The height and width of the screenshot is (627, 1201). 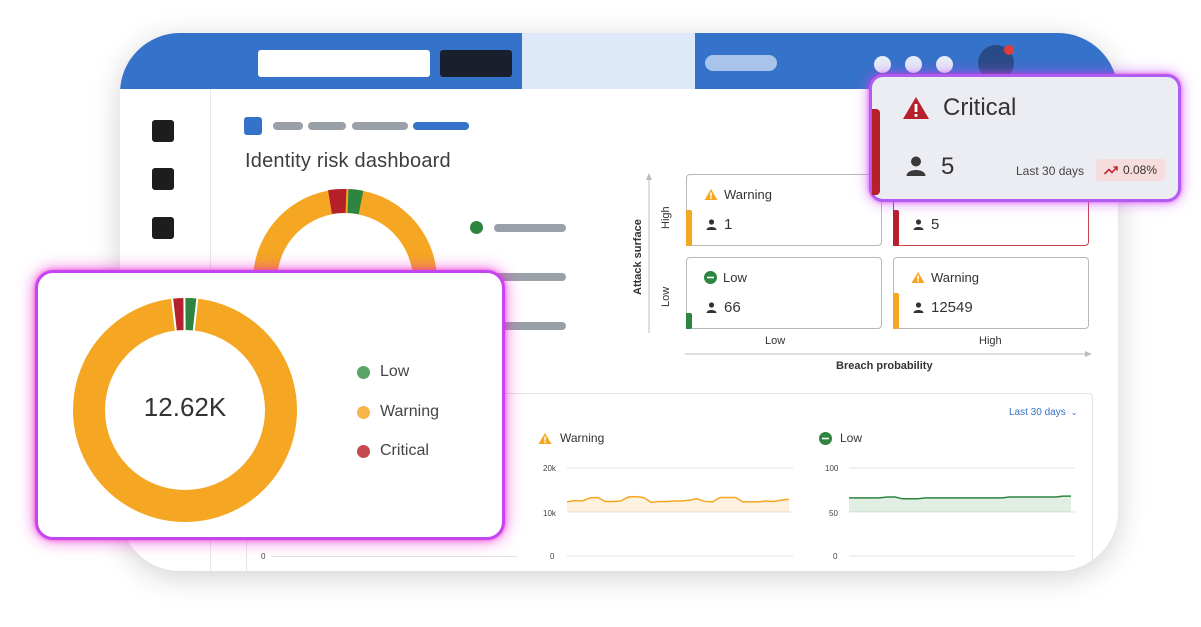 What do you see at coordinates (1140, 170) in the screenshot?
I see `trend-value: 0.08%` at bounding box center [1140, 170].